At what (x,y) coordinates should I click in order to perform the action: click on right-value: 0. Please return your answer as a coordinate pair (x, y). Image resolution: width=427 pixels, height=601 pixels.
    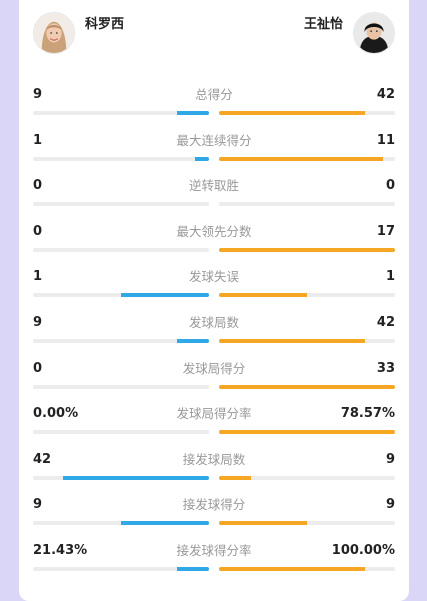
    Looking at the image, I should click on (390, 186).